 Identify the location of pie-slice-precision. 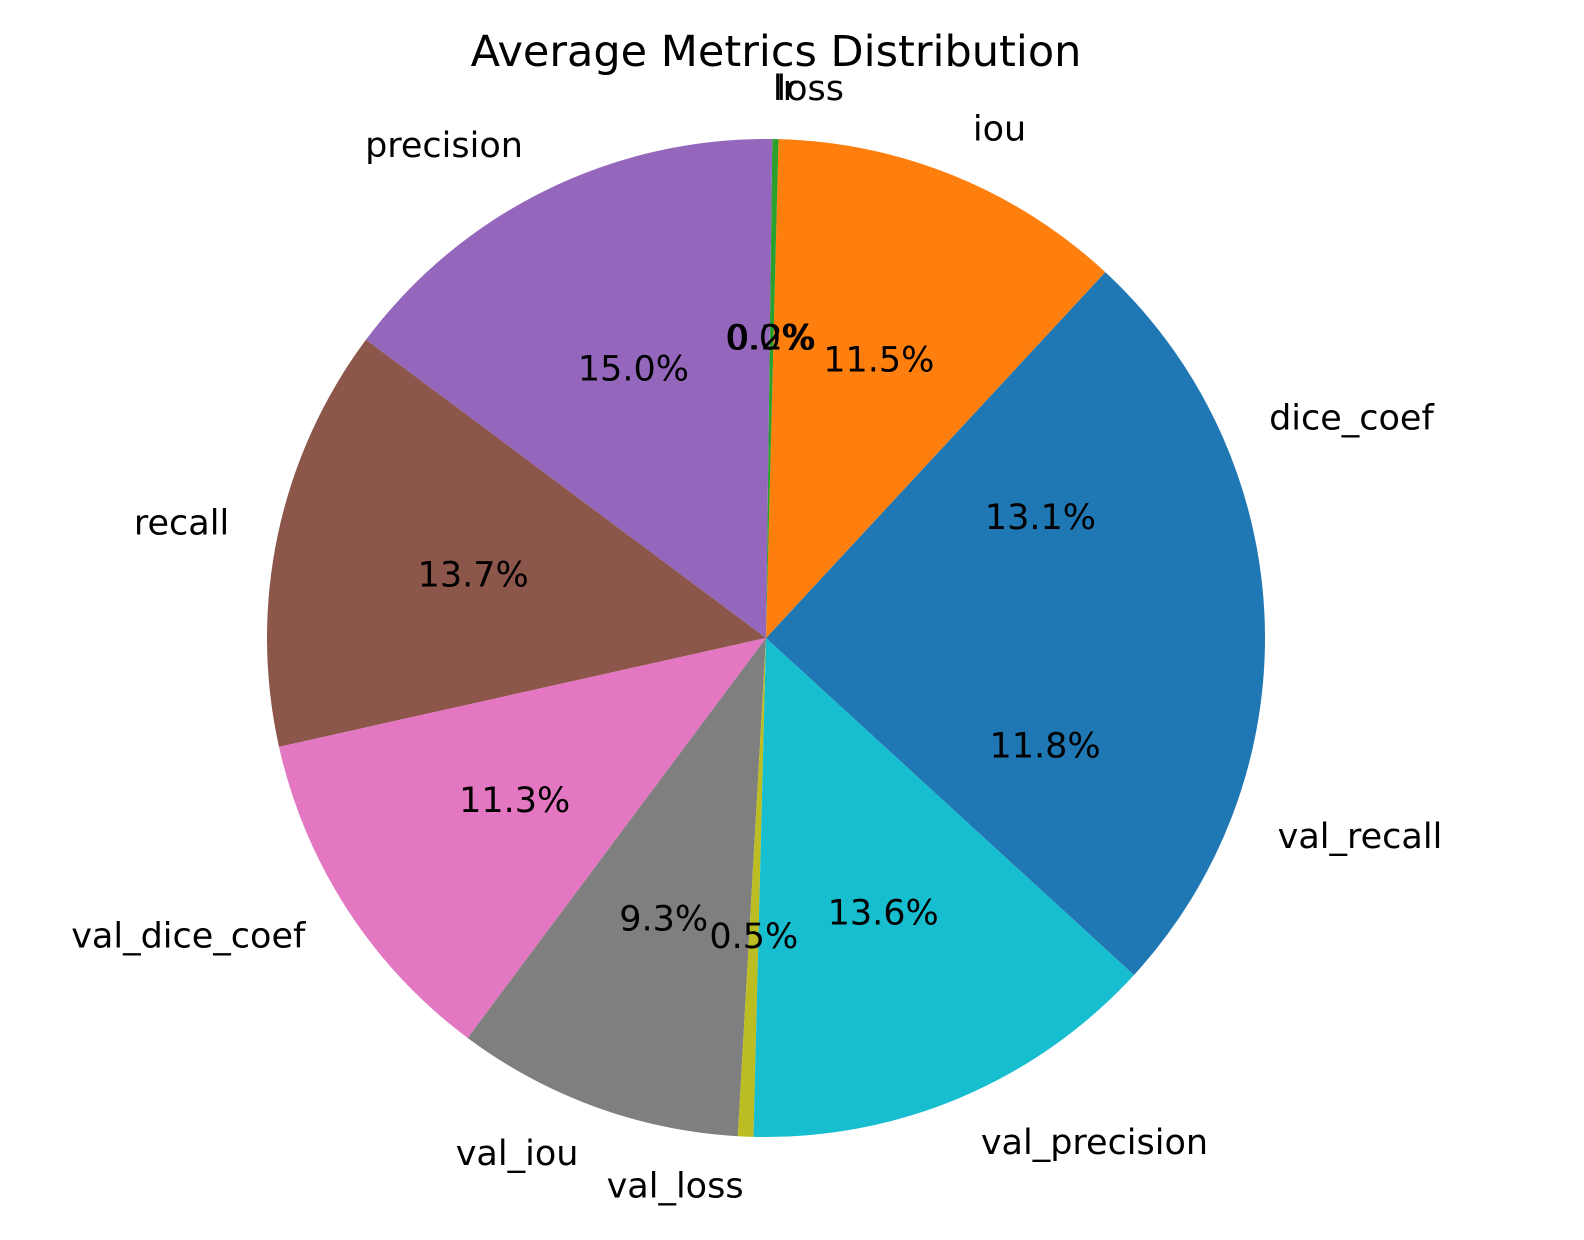
(569, 388).